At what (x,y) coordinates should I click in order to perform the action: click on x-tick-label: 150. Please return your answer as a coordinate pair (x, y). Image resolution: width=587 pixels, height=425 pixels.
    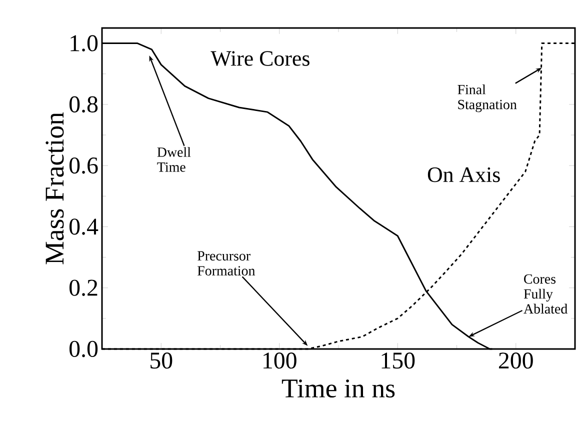
    Looking at the image, I should click on (398, 360).